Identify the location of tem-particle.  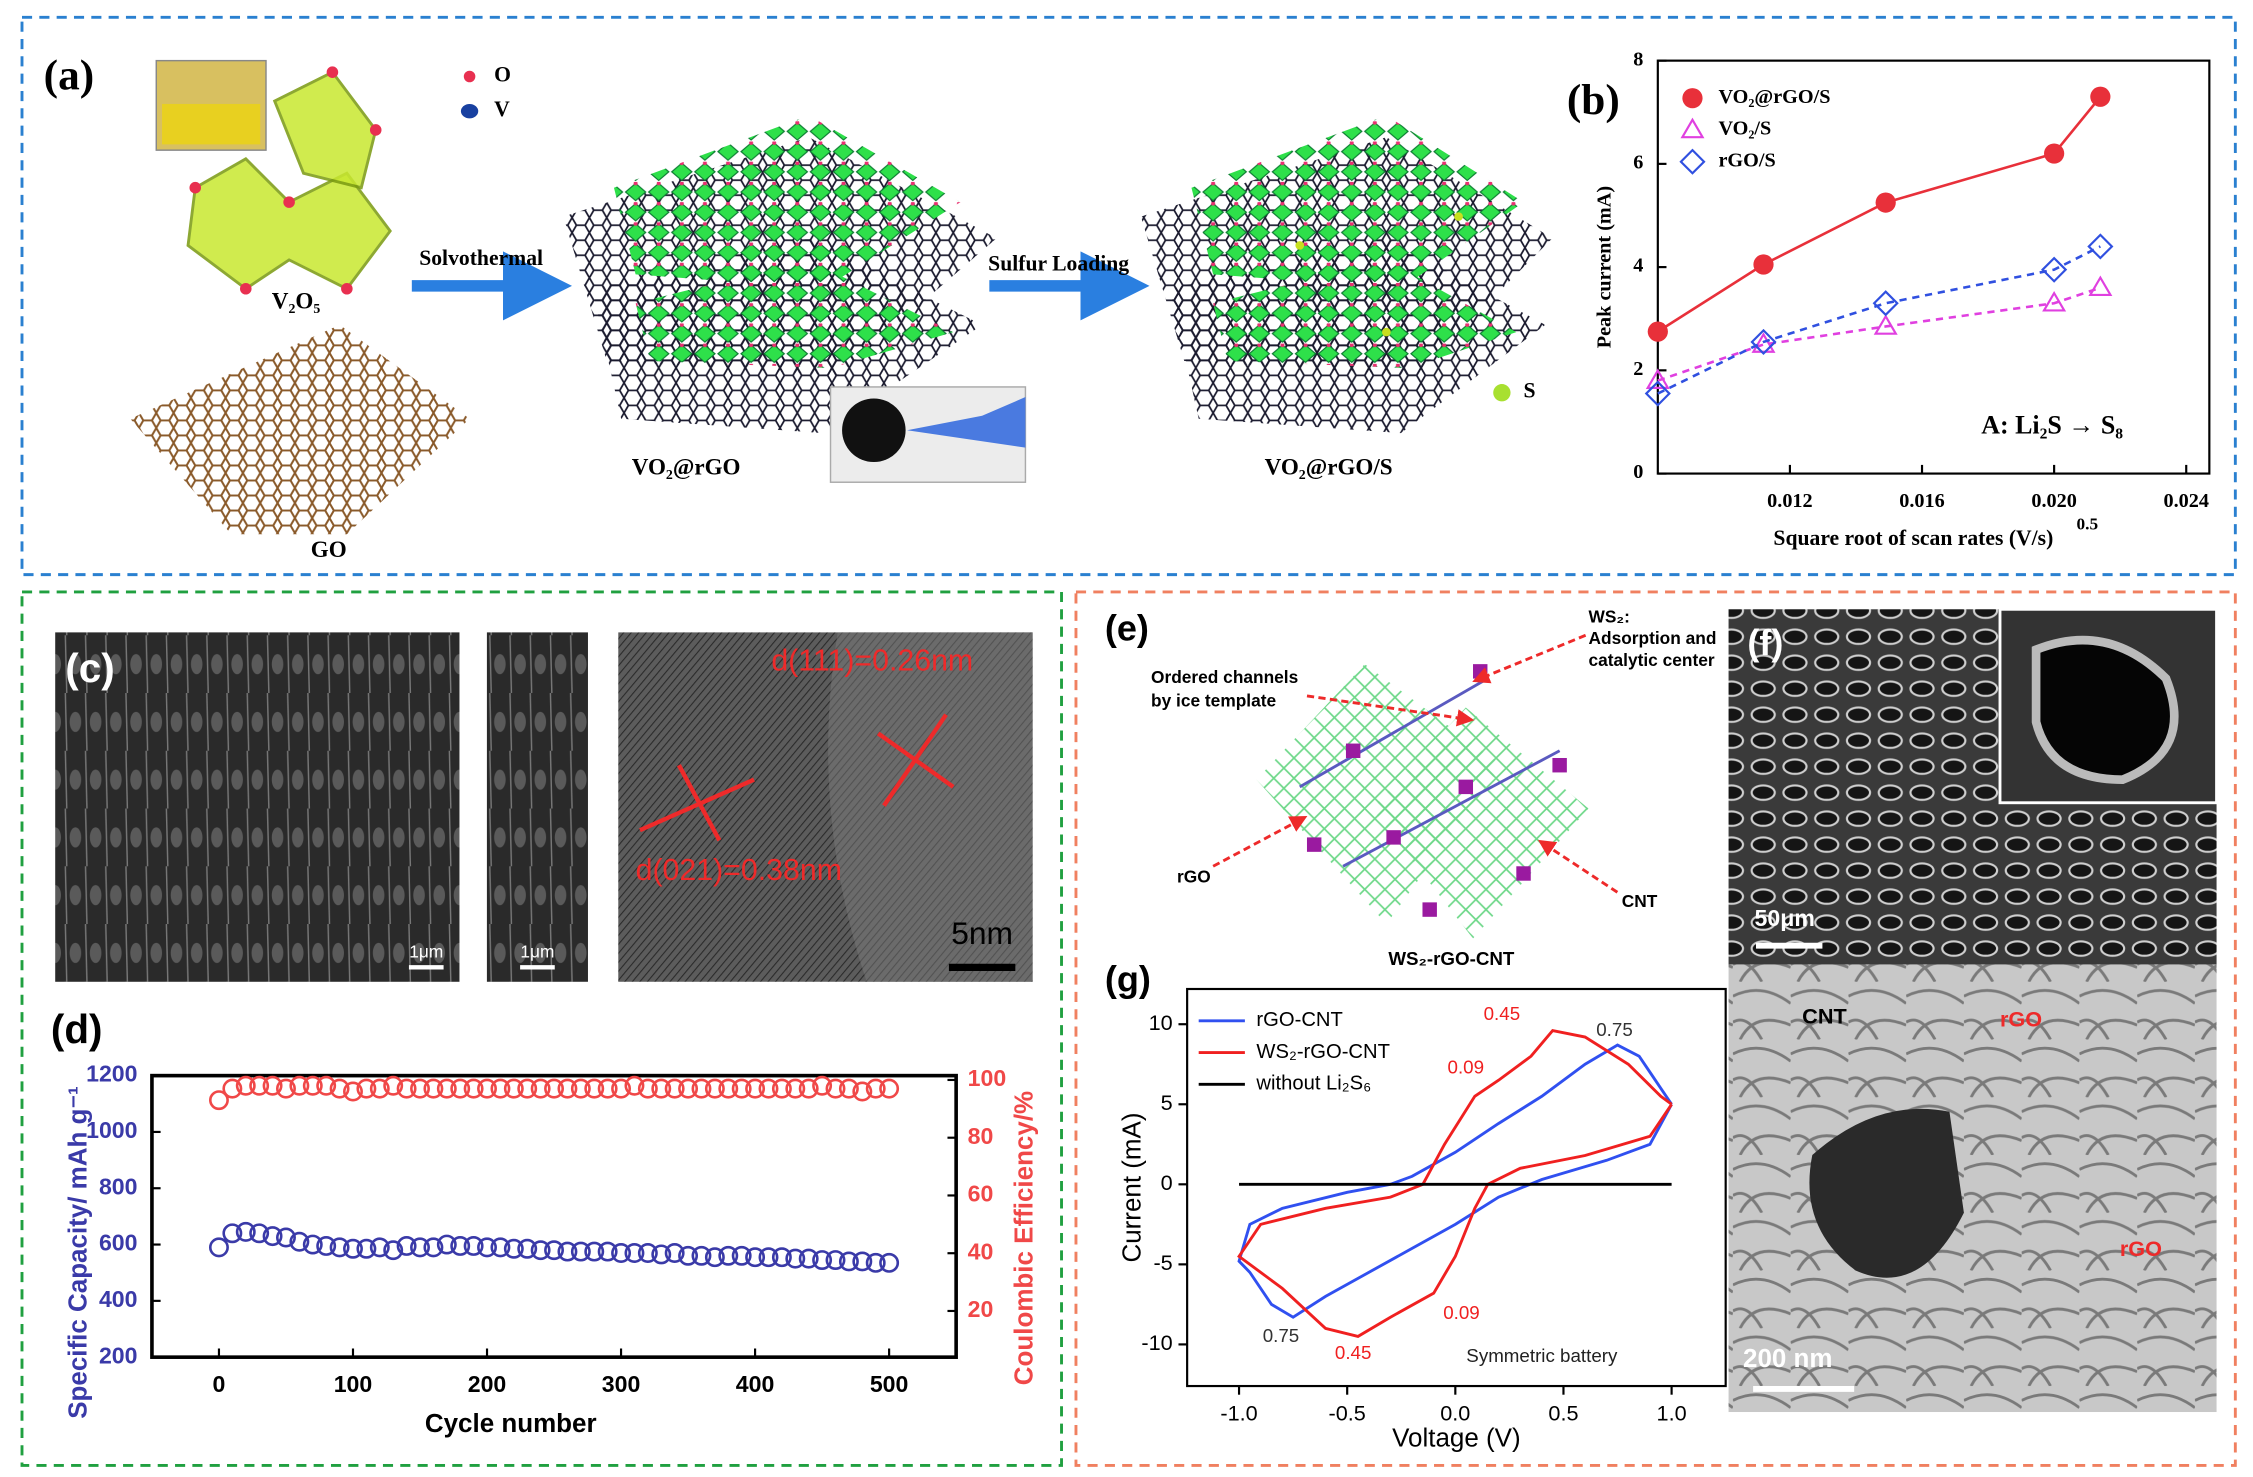
(1886, 1193).